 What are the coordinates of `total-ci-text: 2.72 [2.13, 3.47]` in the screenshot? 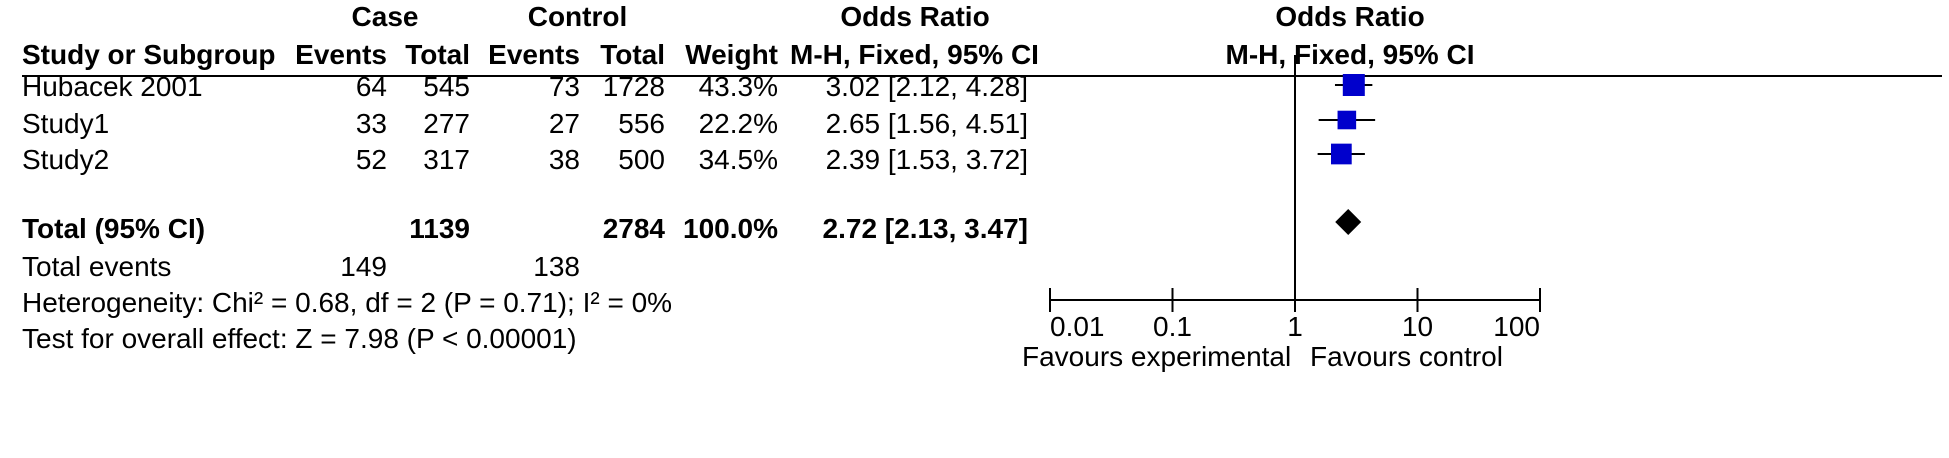 It's located at (925, 228).